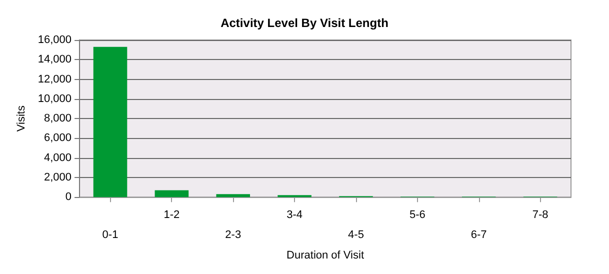  I want to click on x-tick-label: 0-1, so click(110, 235).